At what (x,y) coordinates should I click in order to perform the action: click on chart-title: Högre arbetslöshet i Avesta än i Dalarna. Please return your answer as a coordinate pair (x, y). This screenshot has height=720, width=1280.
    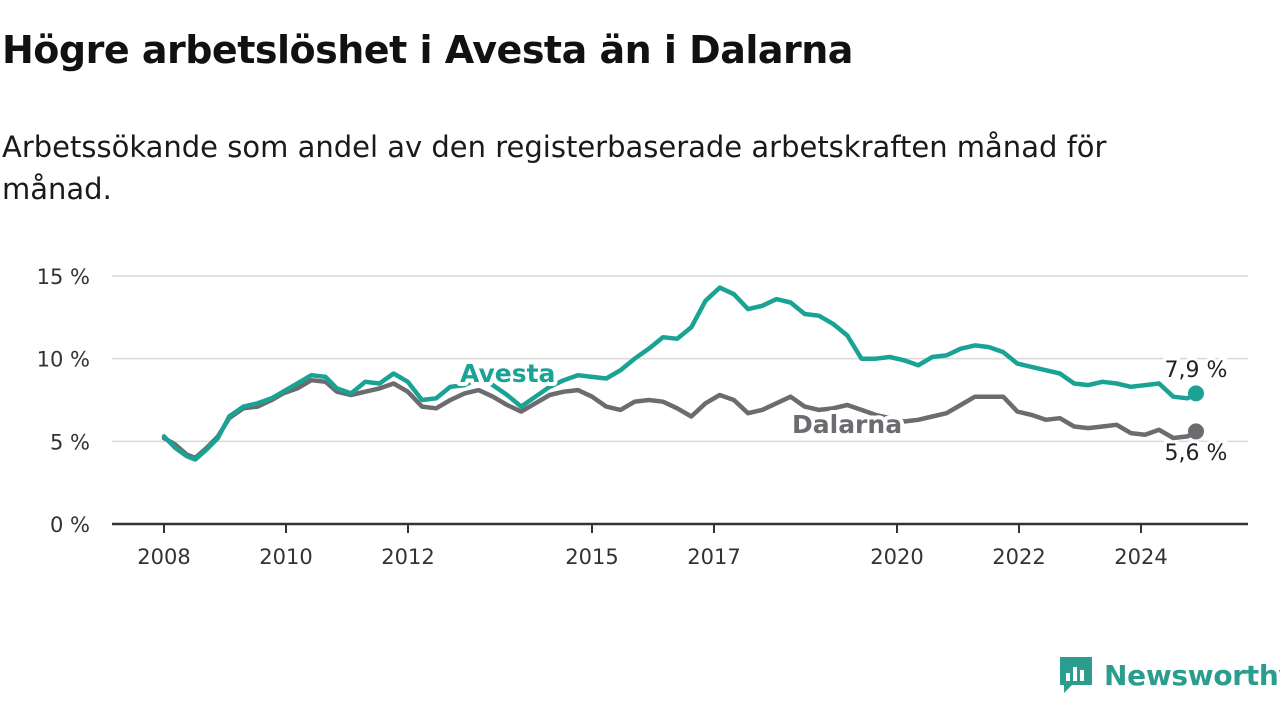
    Looking at the image, I should click on (427, 50).